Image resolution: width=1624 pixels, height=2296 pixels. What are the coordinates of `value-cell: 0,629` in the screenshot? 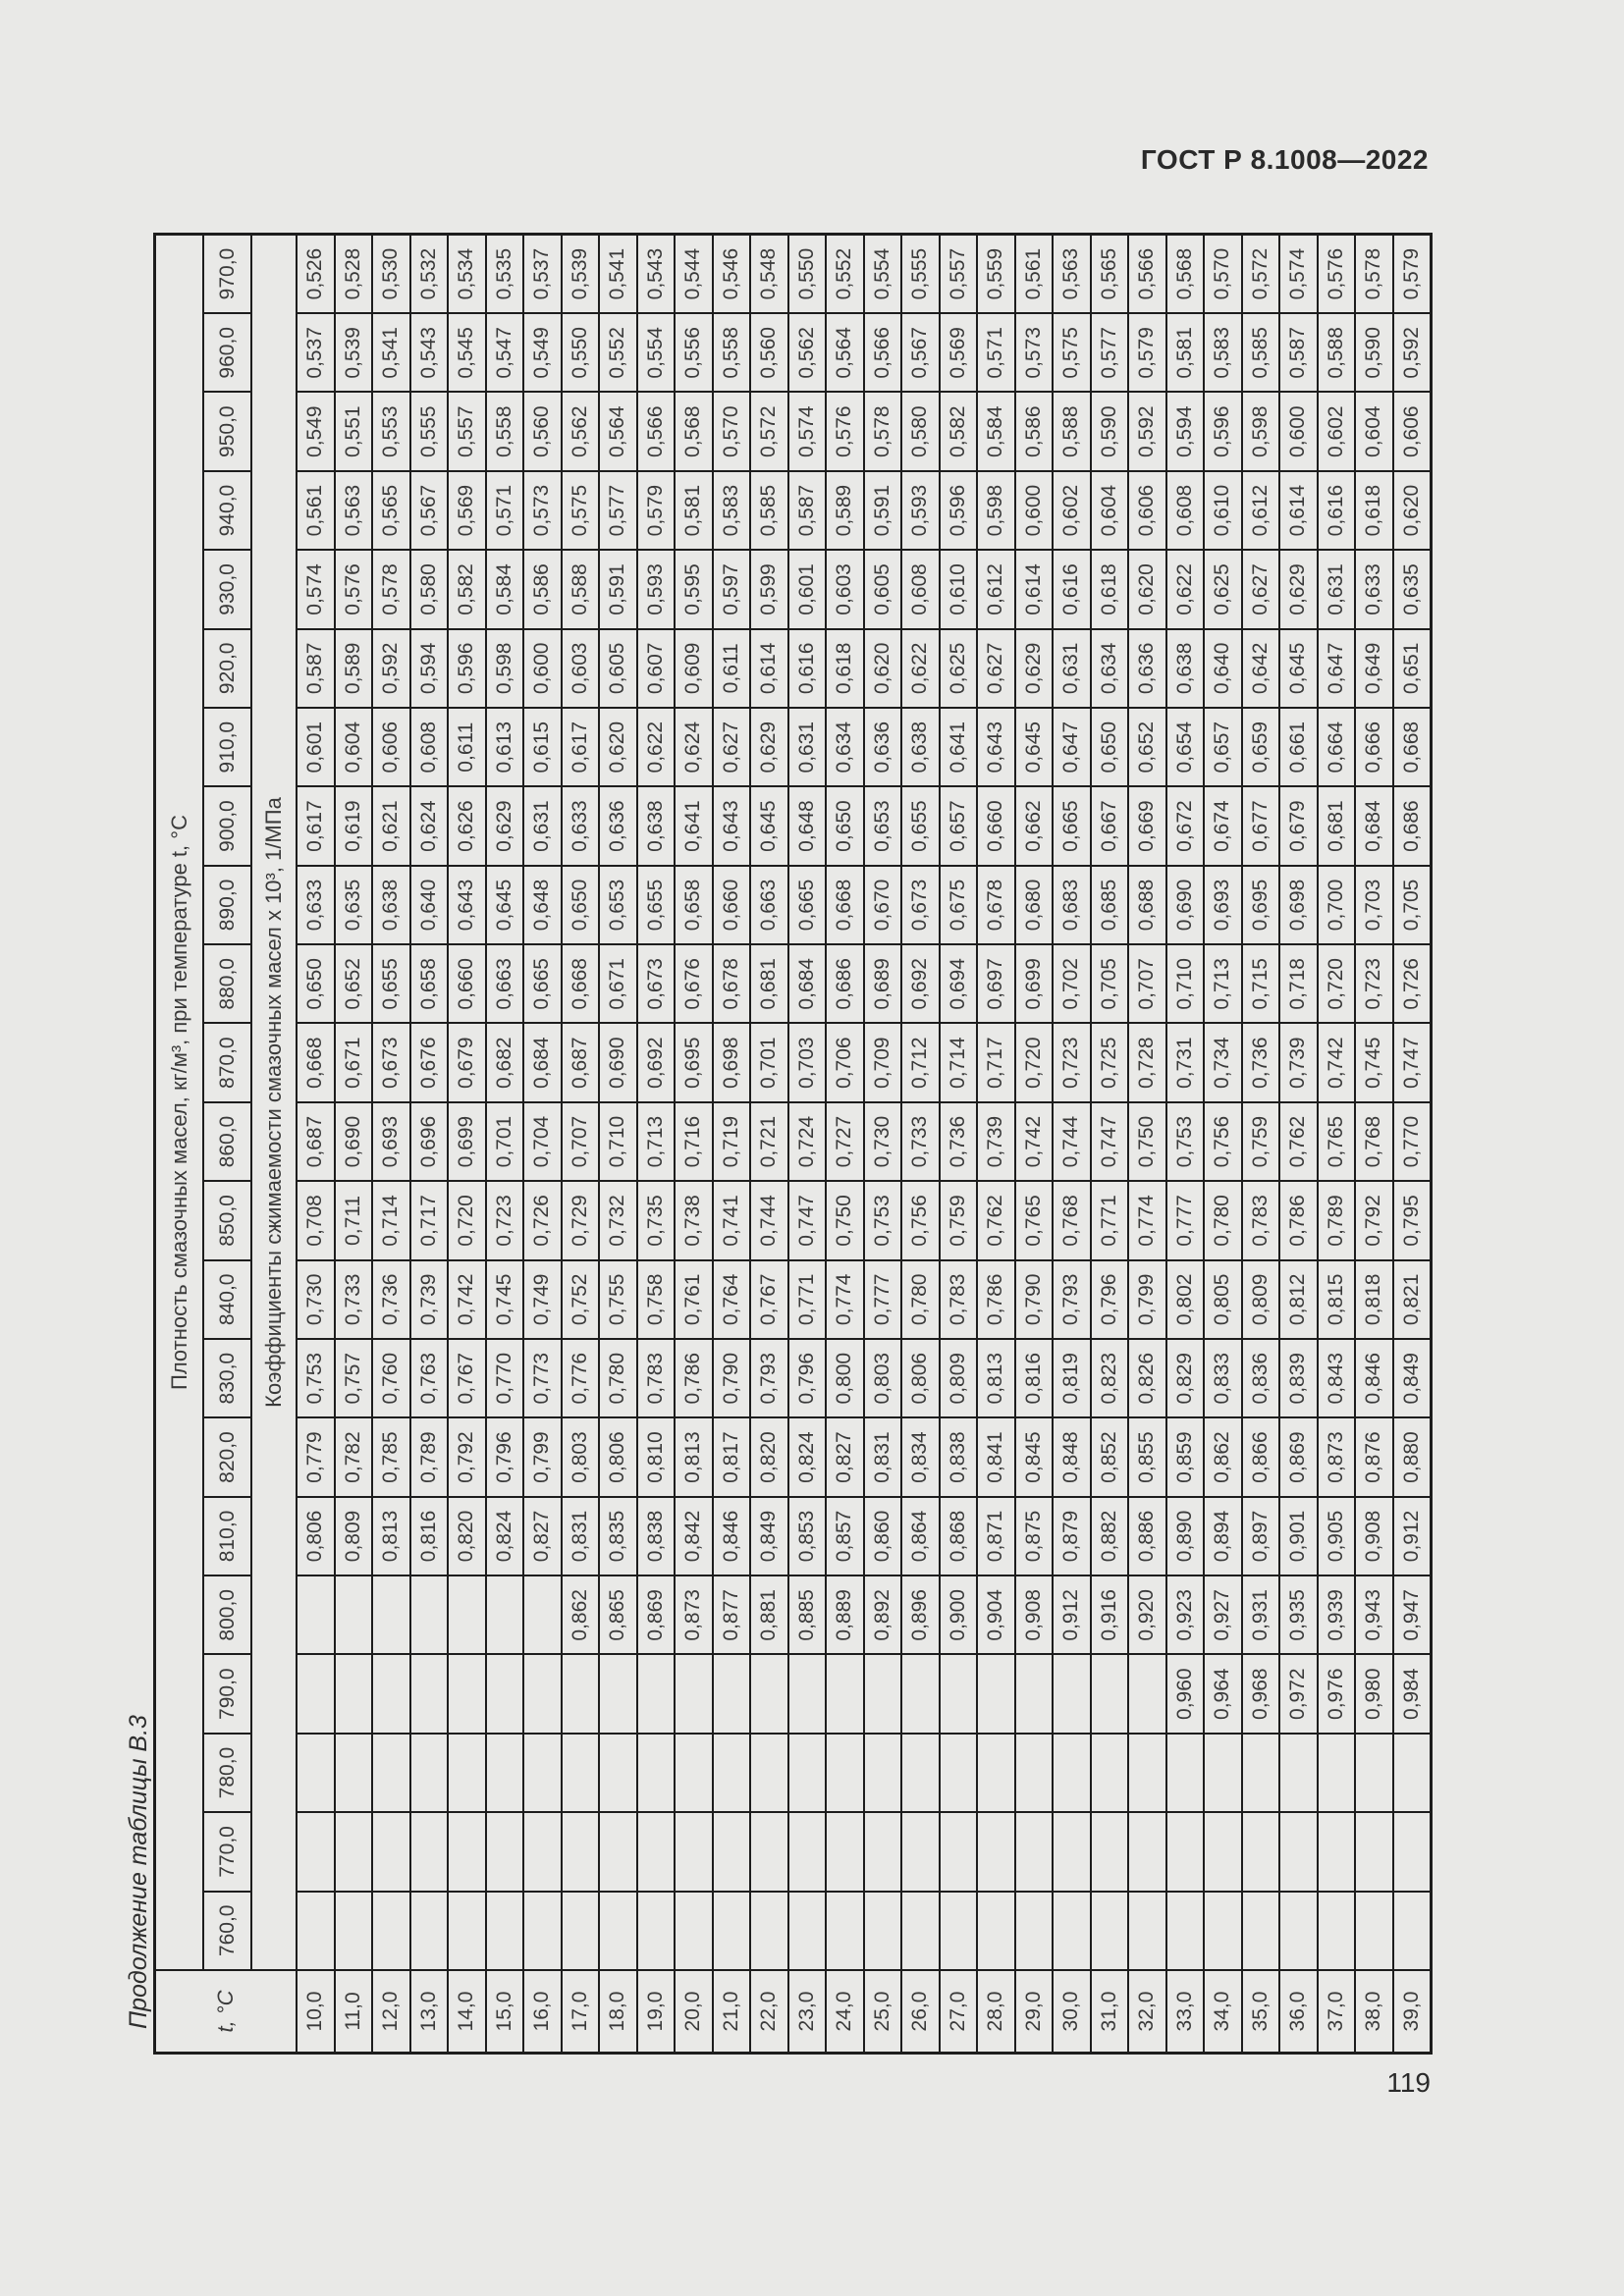 It's located at (1033, 668).